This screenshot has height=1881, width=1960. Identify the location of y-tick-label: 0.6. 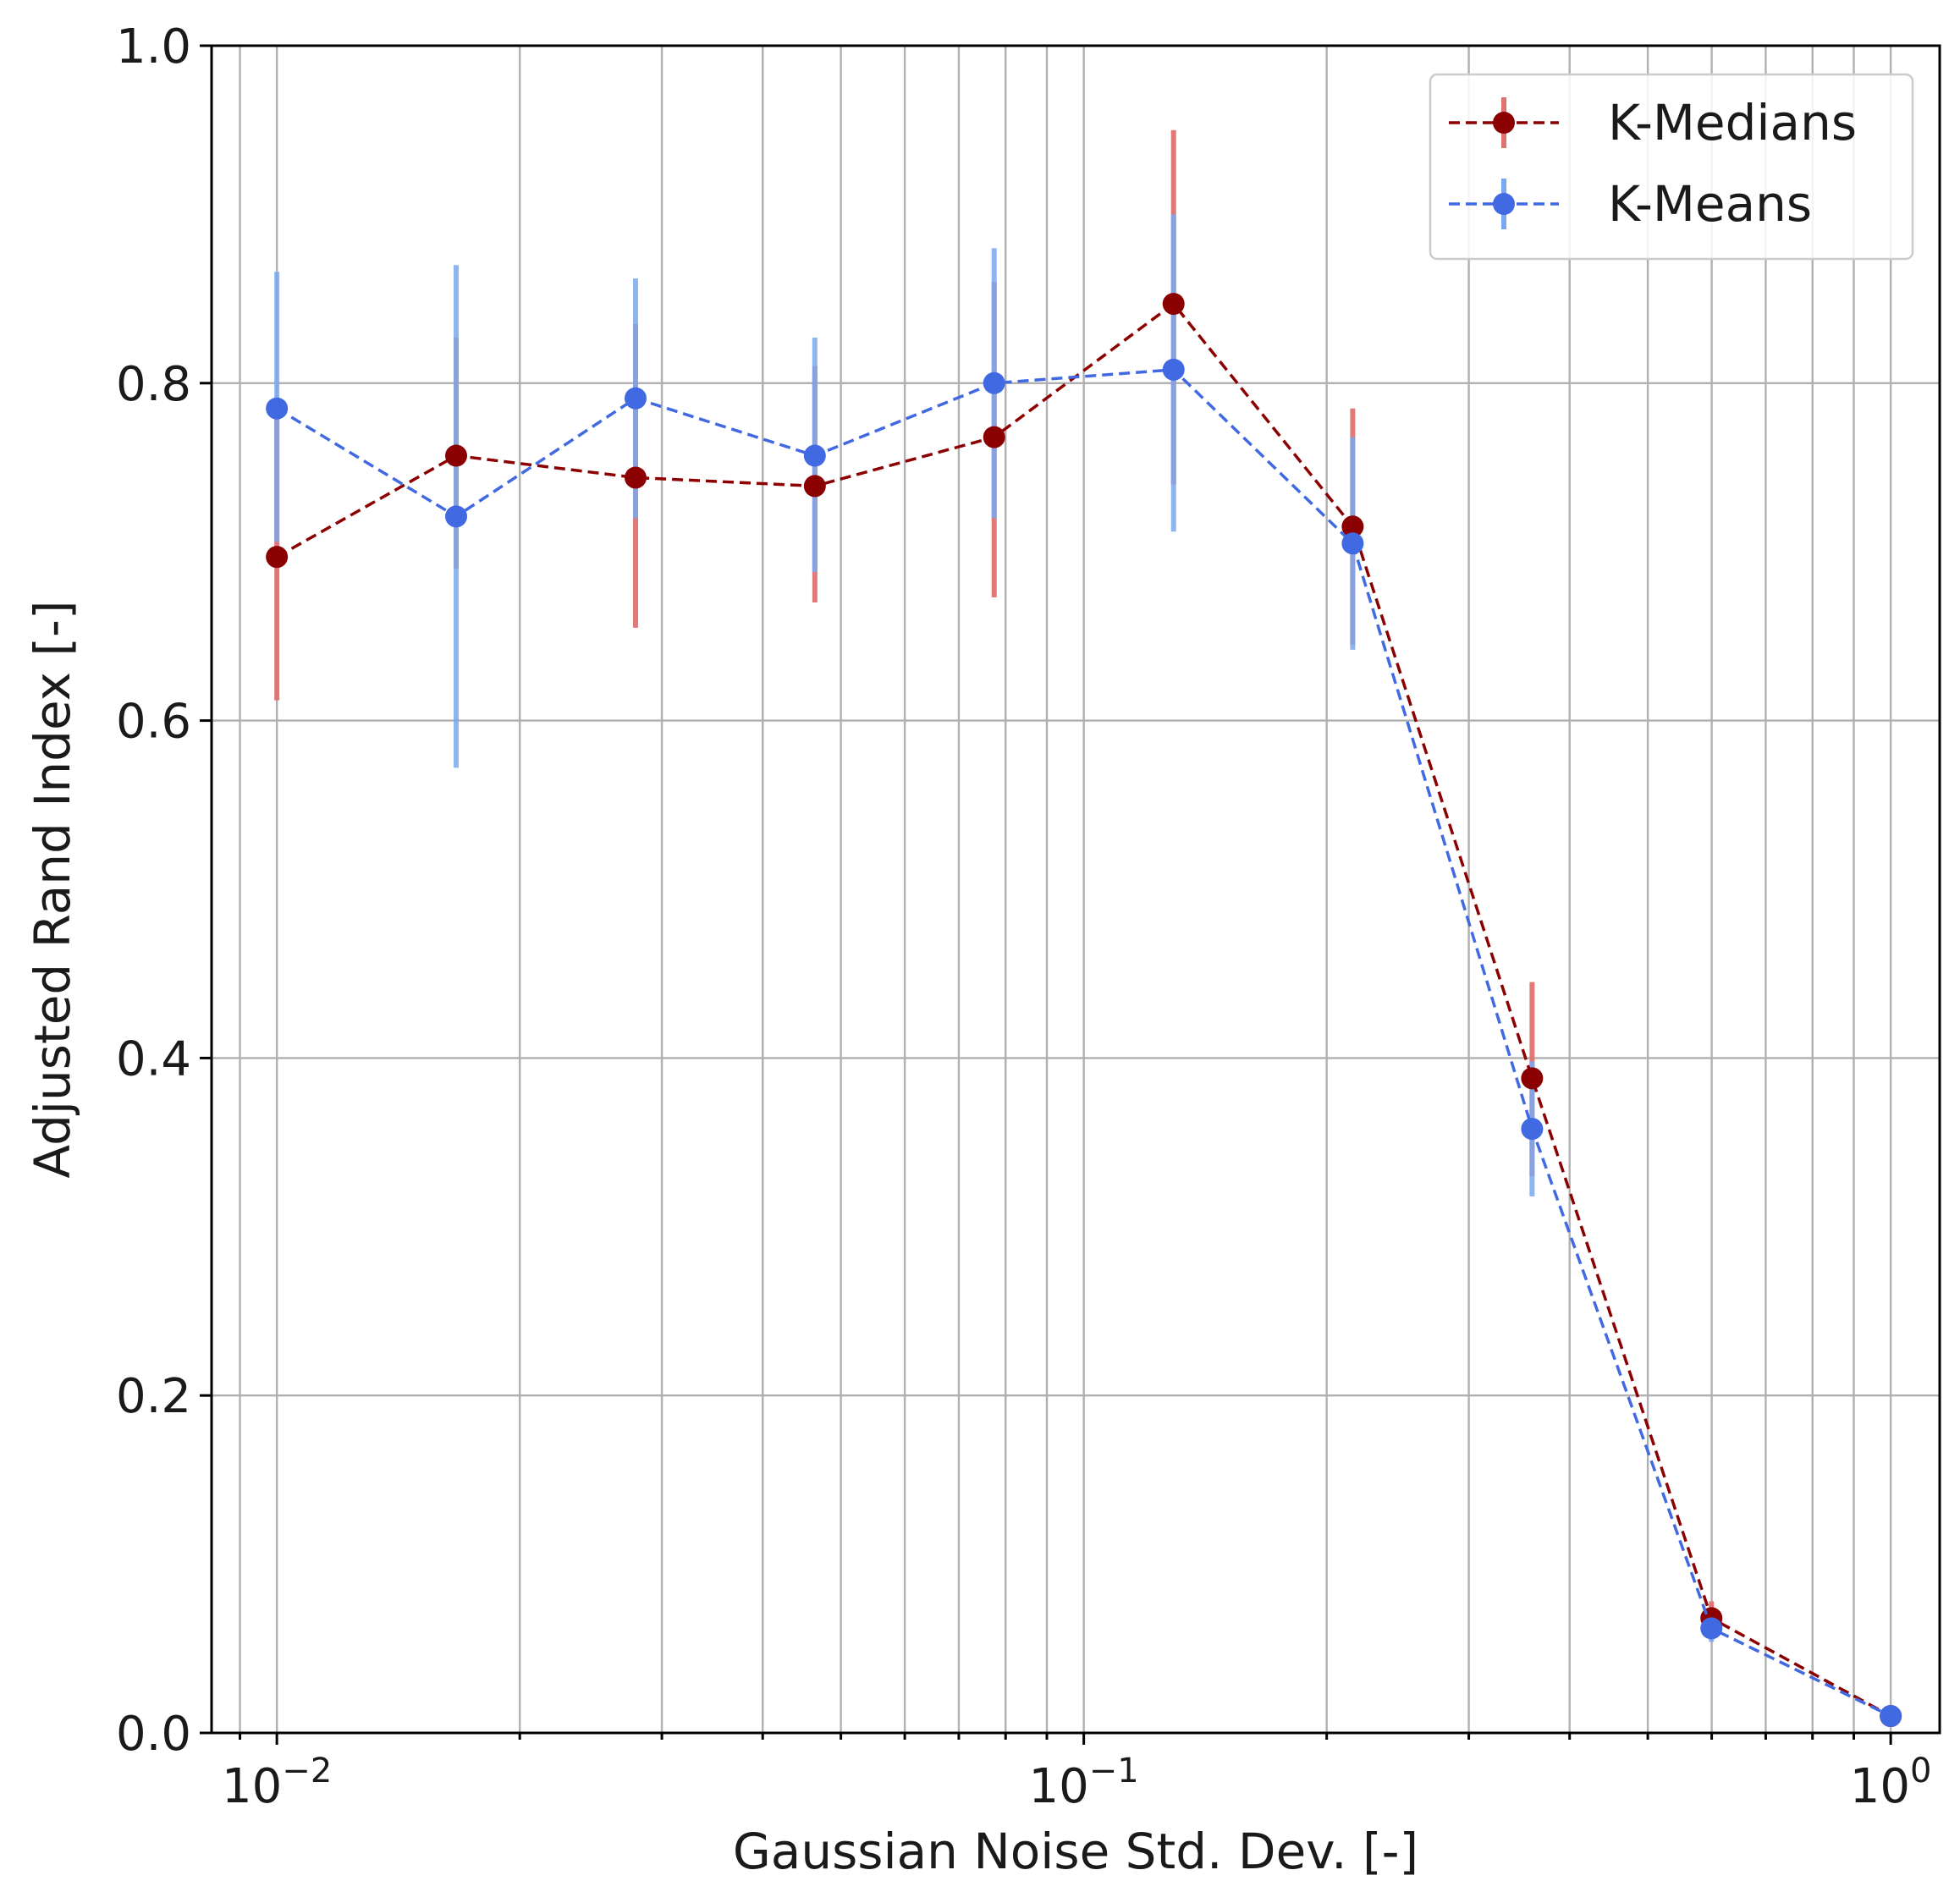
(153, 722).